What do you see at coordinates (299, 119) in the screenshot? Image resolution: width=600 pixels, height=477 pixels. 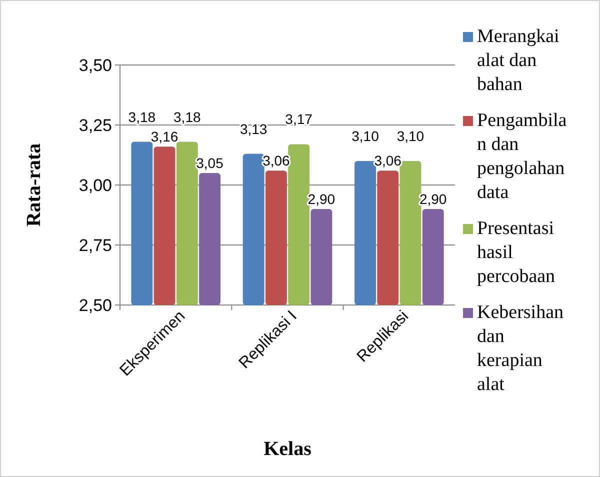 I see `data-label: 3,17` at bounding box center [299, 119].